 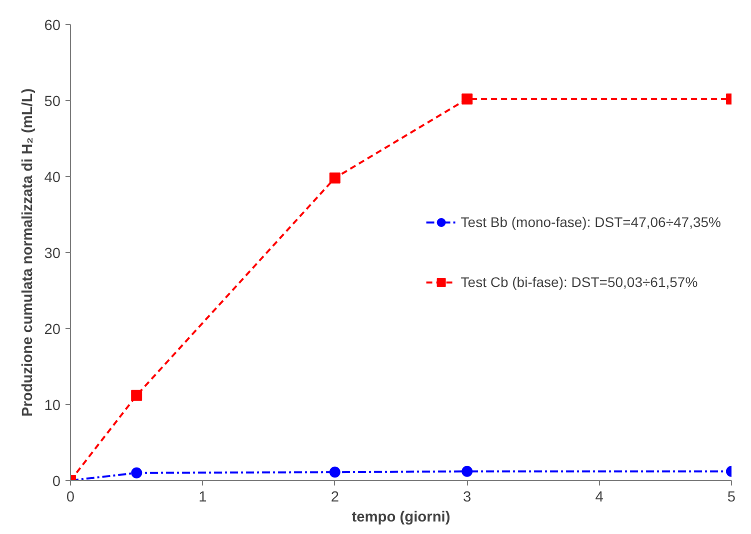 What do you see at coordinates (52, 102) in the screenshot?
I see `y-tick-label: 50` at bounding box center [52, 102].